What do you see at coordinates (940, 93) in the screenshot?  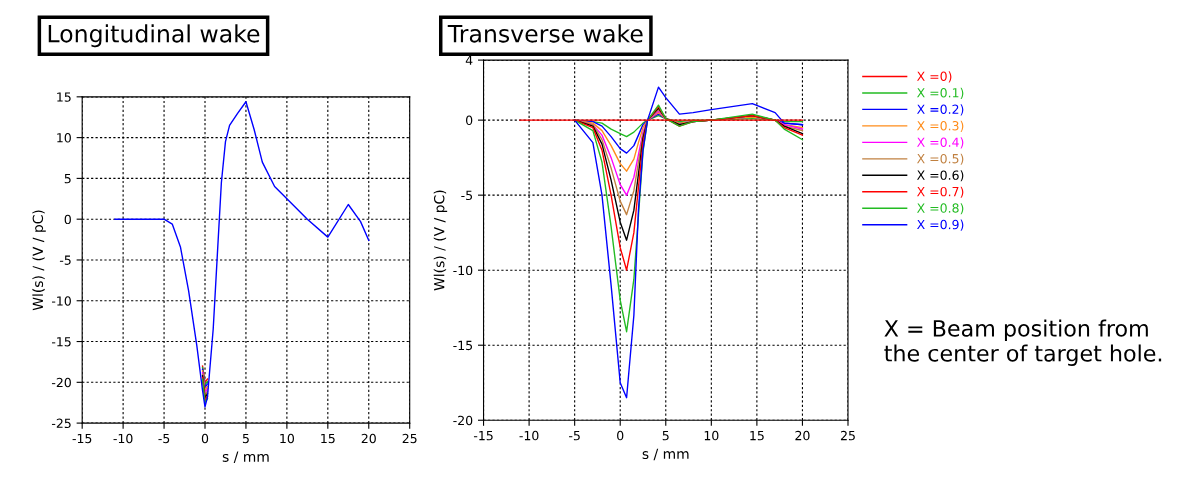 I see `legend-label: X =0.1)` at bounding box center [940, 93].